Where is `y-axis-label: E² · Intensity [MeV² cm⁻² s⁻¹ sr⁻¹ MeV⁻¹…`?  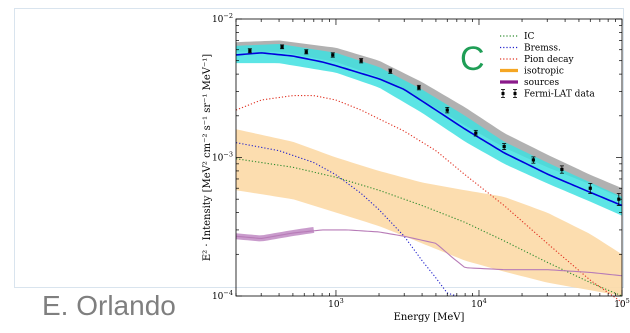
y-axis-label: E² · Intensity [MeV² cm⁻² s⁻¹ sr⁻¹ MeV⁻¹… is located at coordinates (207, 157).